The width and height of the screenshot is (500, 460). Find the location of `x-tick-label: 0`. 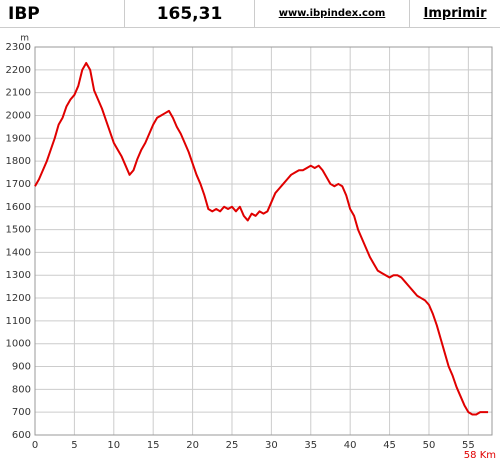

x-tick-label: 0 is located at coordinates (35, 445).